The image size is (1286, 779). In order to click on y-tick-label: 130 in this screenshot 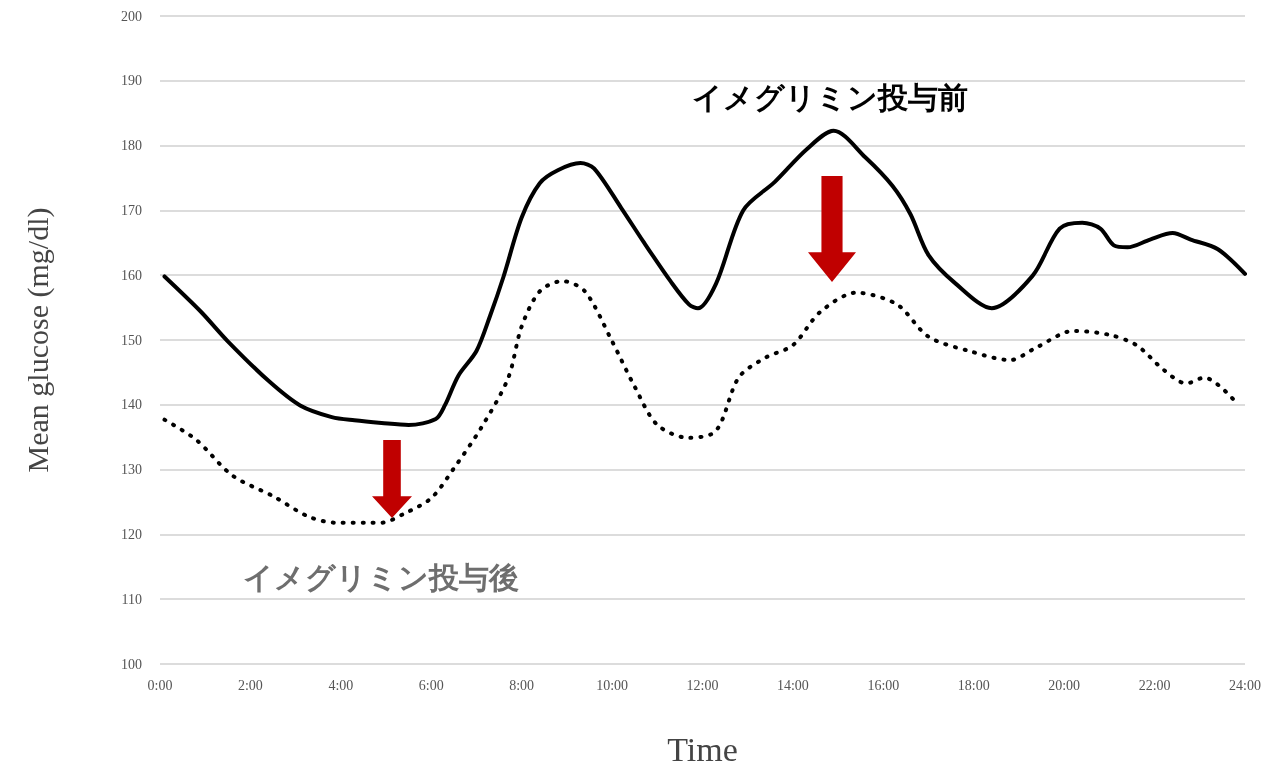, I will do `click(131, 470)`.